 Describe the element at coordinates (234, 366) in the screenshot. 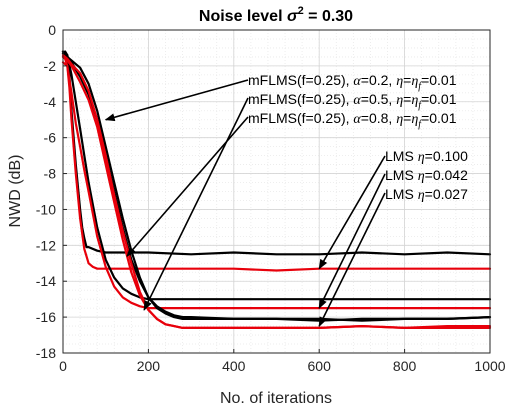

I see `x-tick-label: 400` at that location.